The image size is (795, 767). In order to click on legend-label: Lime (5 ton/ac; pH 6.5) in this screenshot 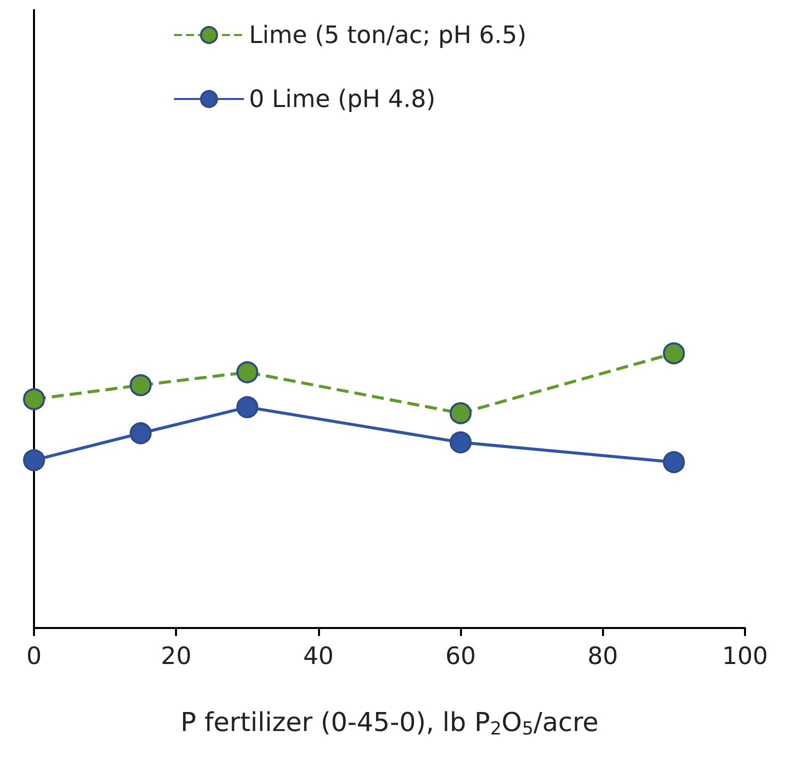, I will do `click(388, 35)`.